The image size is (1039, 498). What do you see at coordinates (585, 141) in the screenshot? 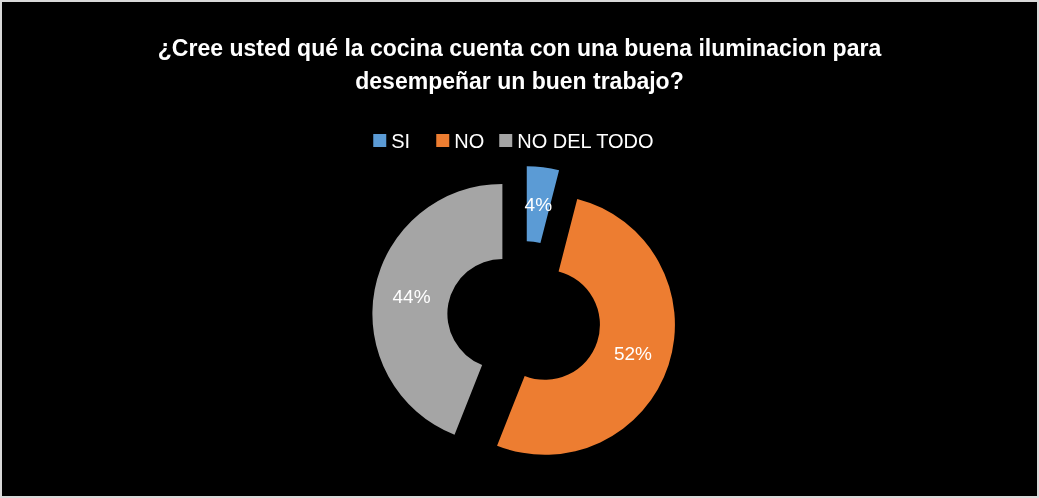
I see `legend-label: NO DEL TODO` at bounding box center [585, 141].